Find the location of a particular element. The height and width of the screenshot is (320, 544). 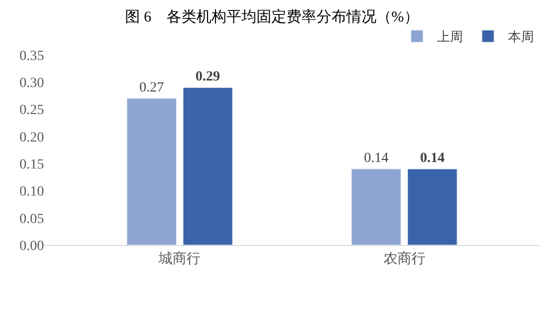

x-tick-label: 城商行 is located at coordinates (179, 258).